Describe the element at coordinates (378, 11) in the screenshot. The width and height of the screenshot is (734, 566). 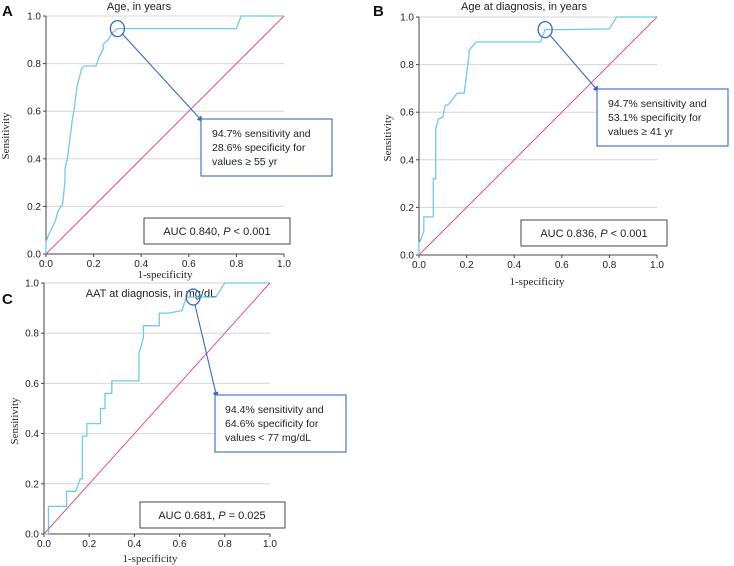
I see `panel-letter: B` at that location.